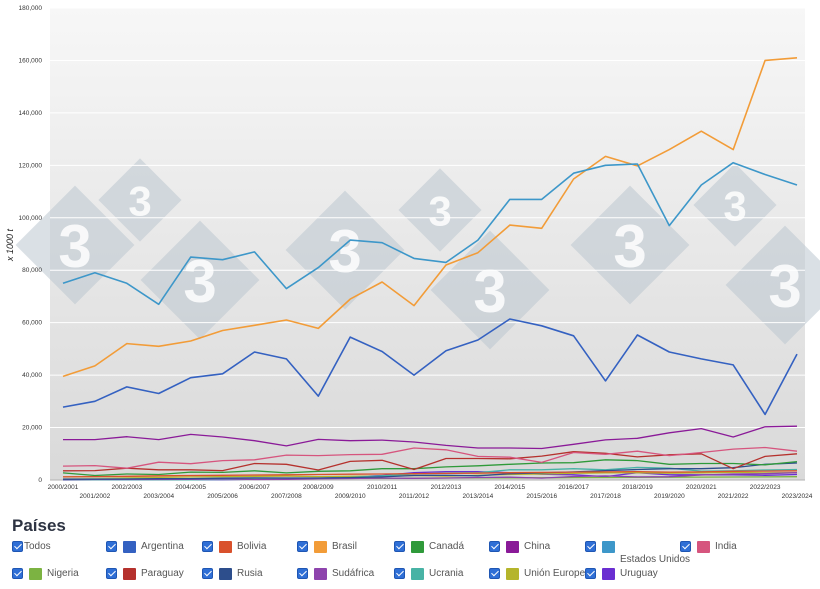 The height and width of the screenshot is (589, 820). What do you see at coordinates (32, 323) in the screenshot?
I see `y-tick-label: 60,000` at bounding box center [32, 323].